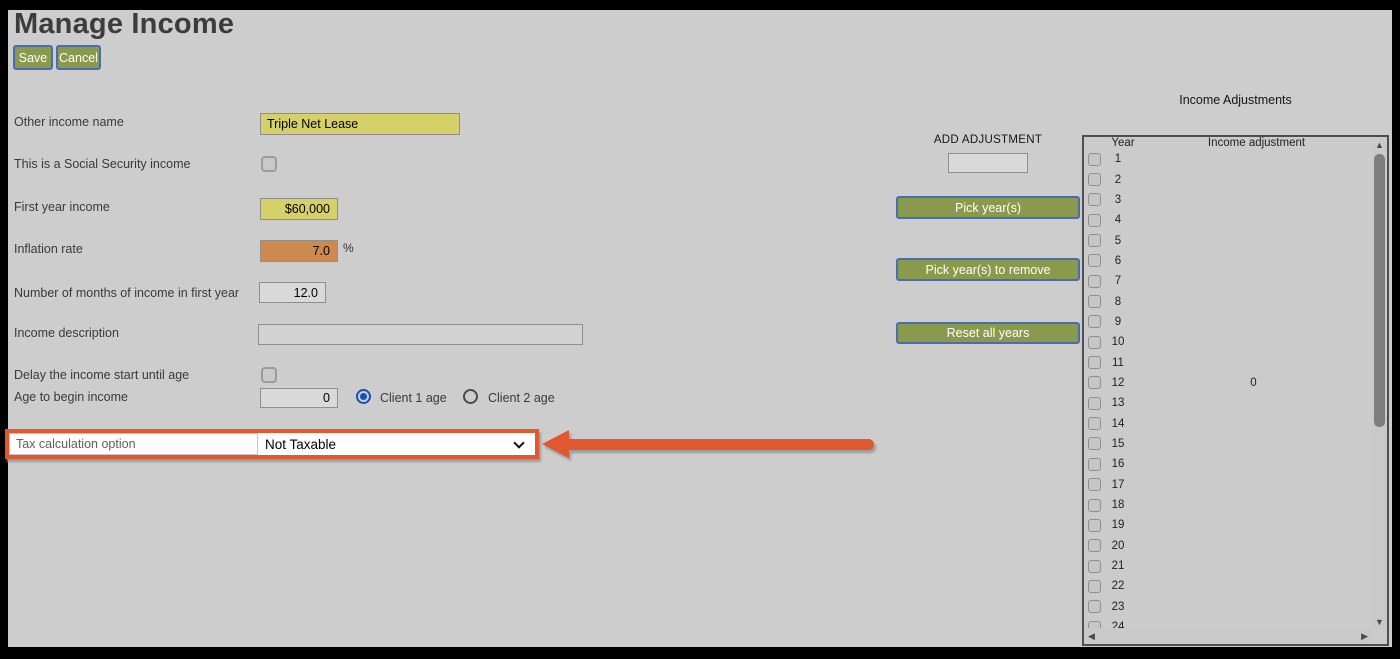 The width and height of the screenshot is (1400, 659). Describe the element at coordinates (1228, 444) in the screenshot. I see `adjustment-row: 15` at that location.